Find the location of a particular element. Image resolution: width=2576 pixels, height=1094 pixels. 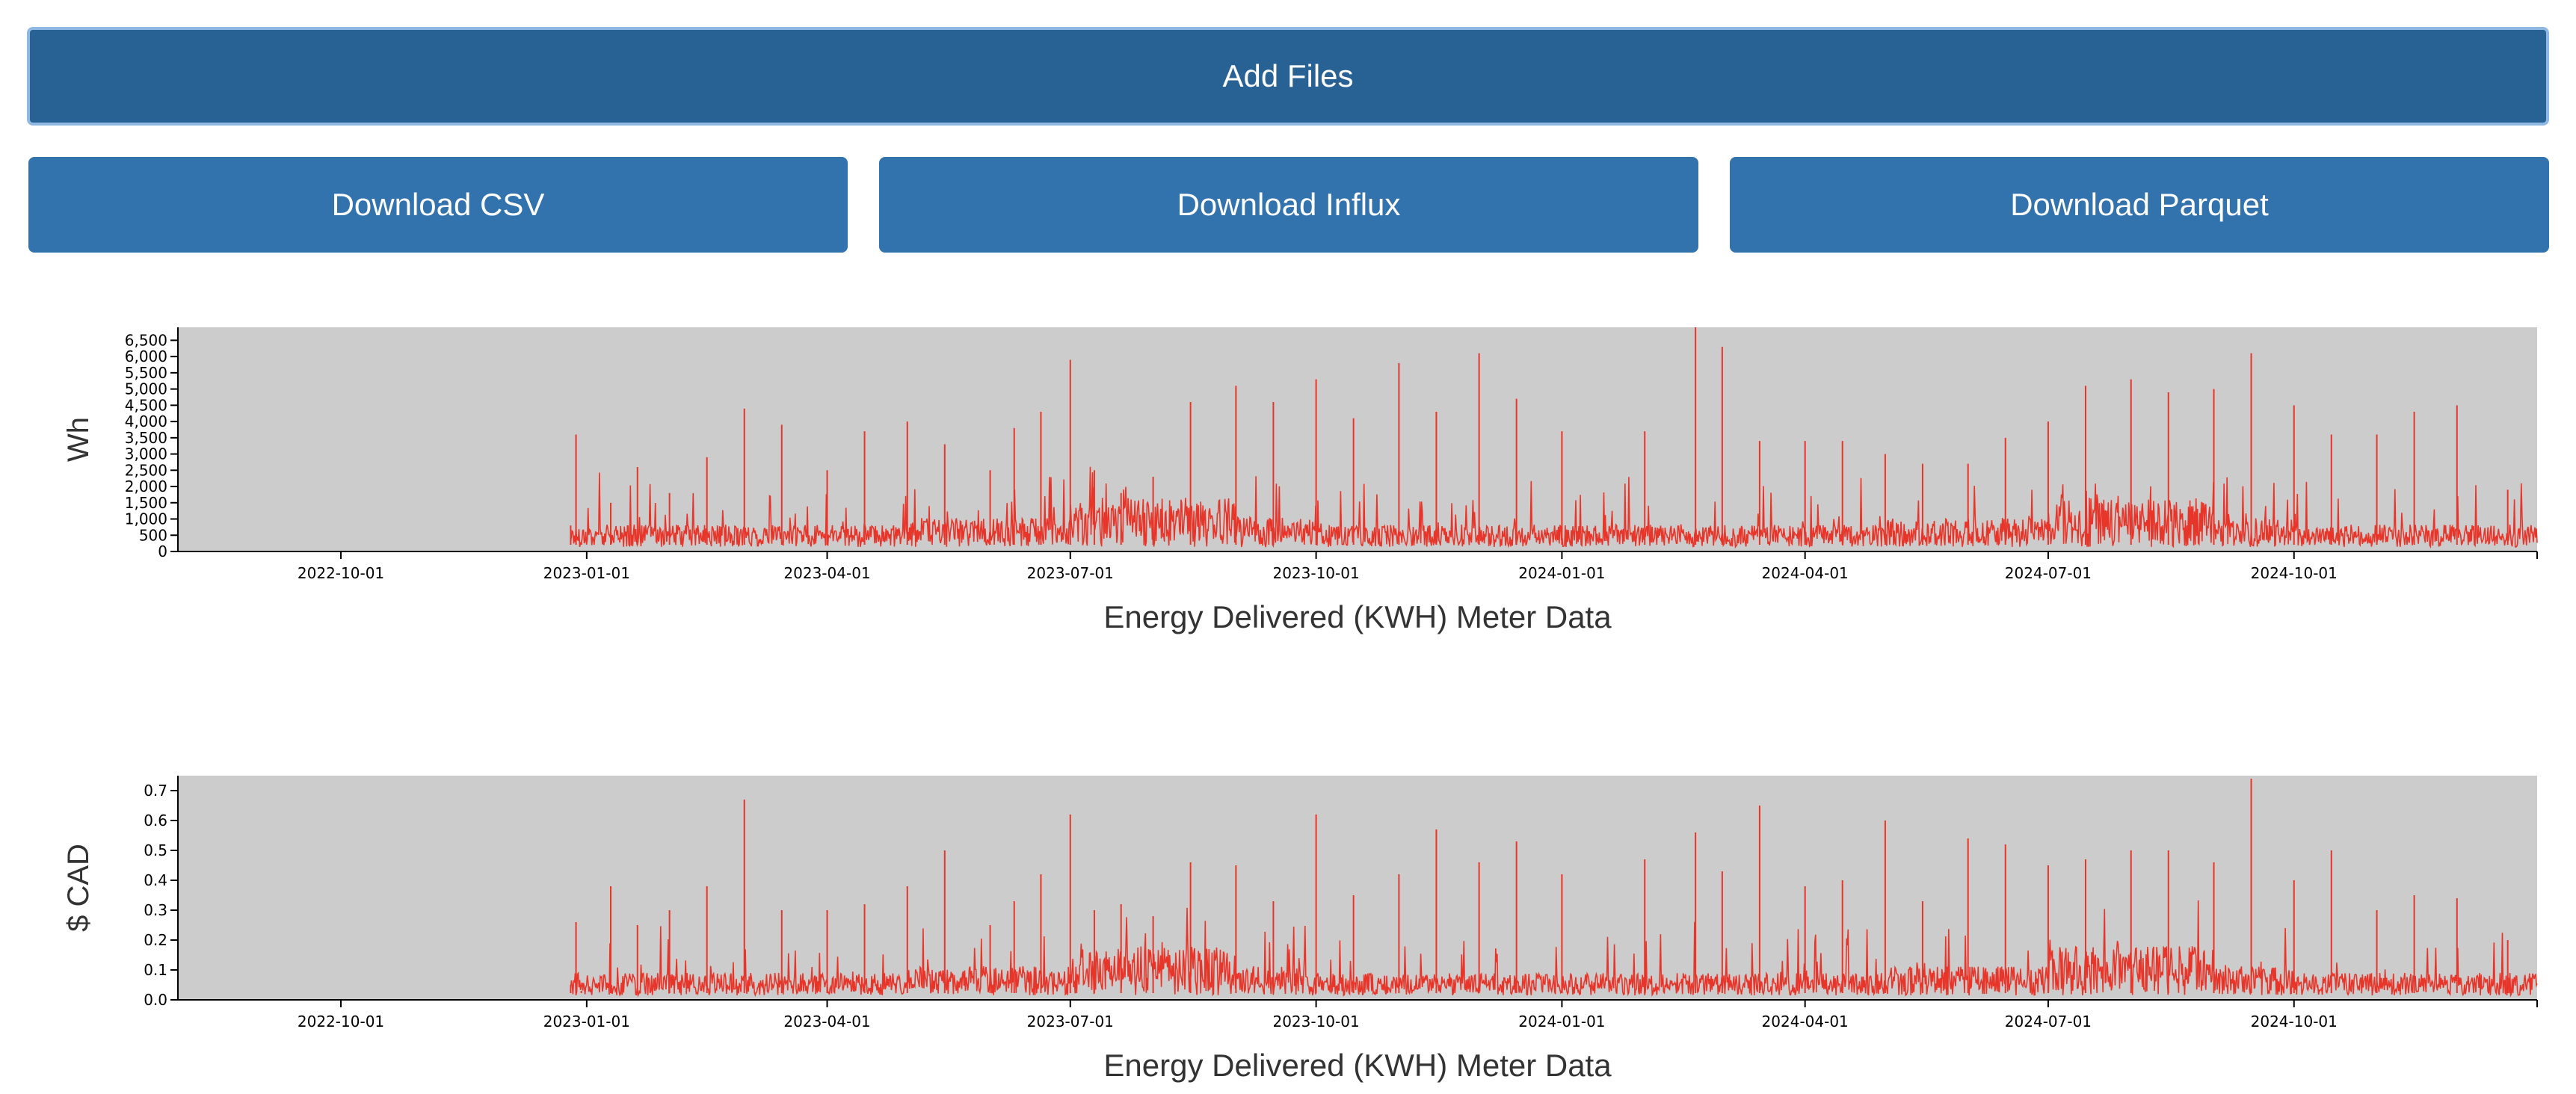

download-parquet-label: Download Parquet is located at coordinates (2139, 204).